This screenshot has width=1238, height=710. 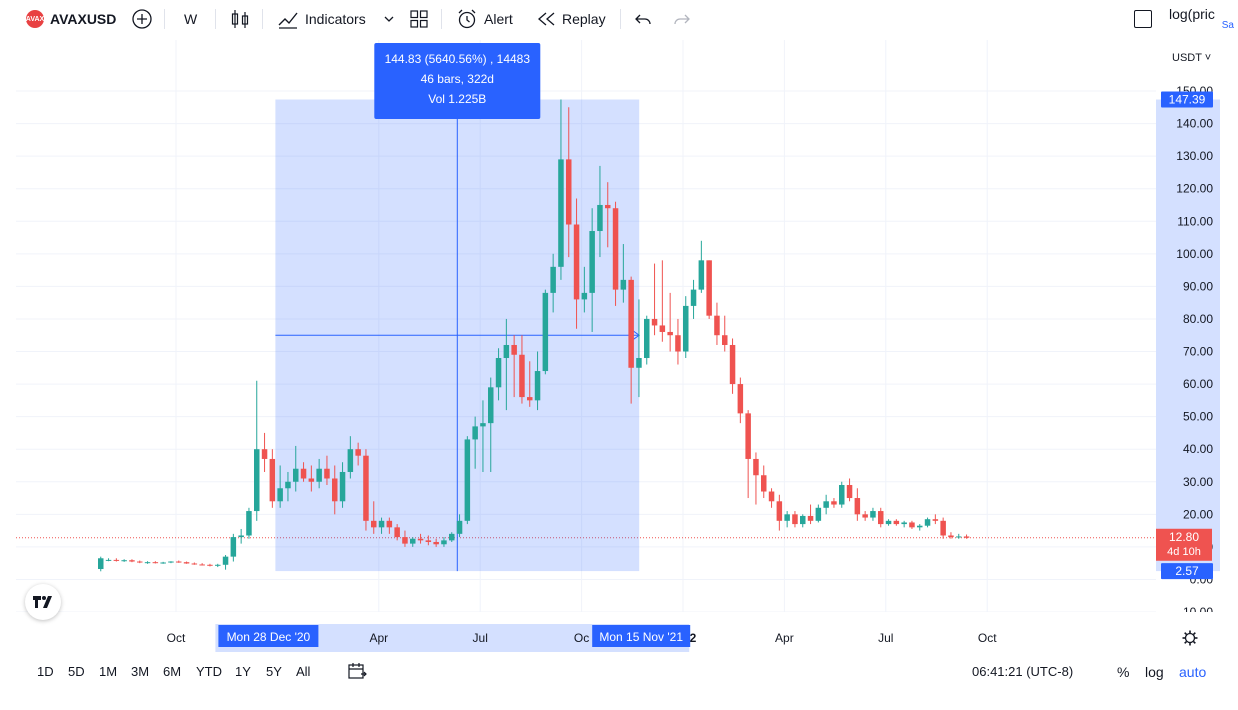 I want to click on undo-button, so click(x=643, y=19).